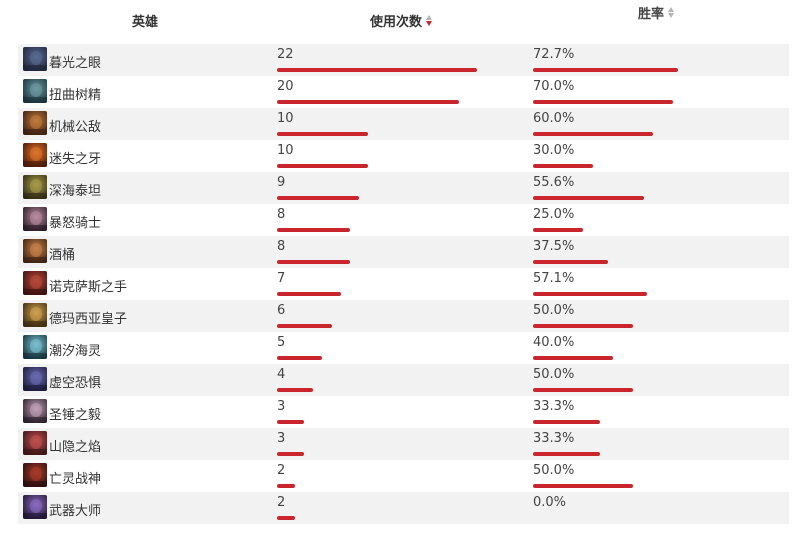 The image size is (807, 535). I want to click on winrate-value: 40.0%, so click(554, 342).